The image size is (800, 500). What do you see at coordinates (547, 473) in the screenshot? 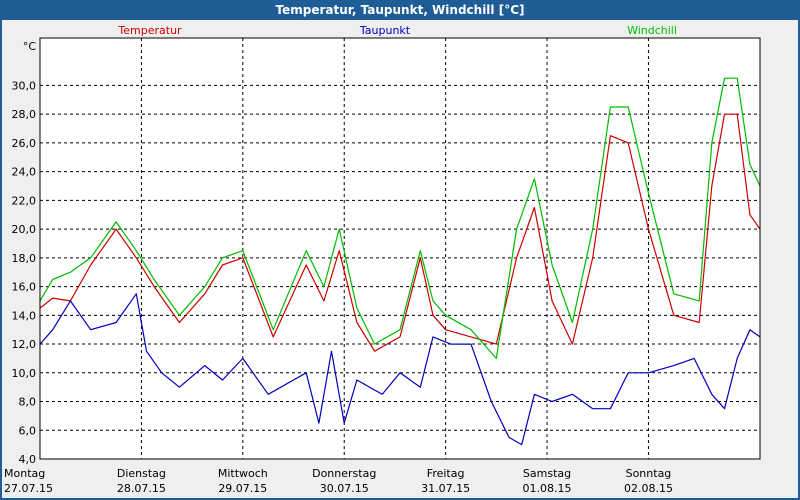
I see `x-tick-day: Samstag` at bounding box center [547, 473].